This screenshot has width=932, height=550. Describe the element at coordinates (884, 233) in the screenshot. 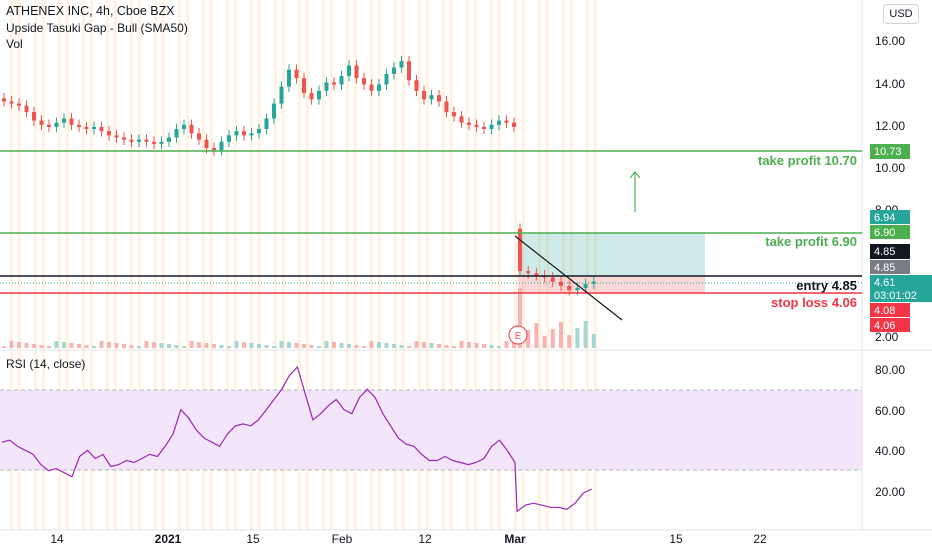

I see `badge-6-90-text: 6.90` at that location.